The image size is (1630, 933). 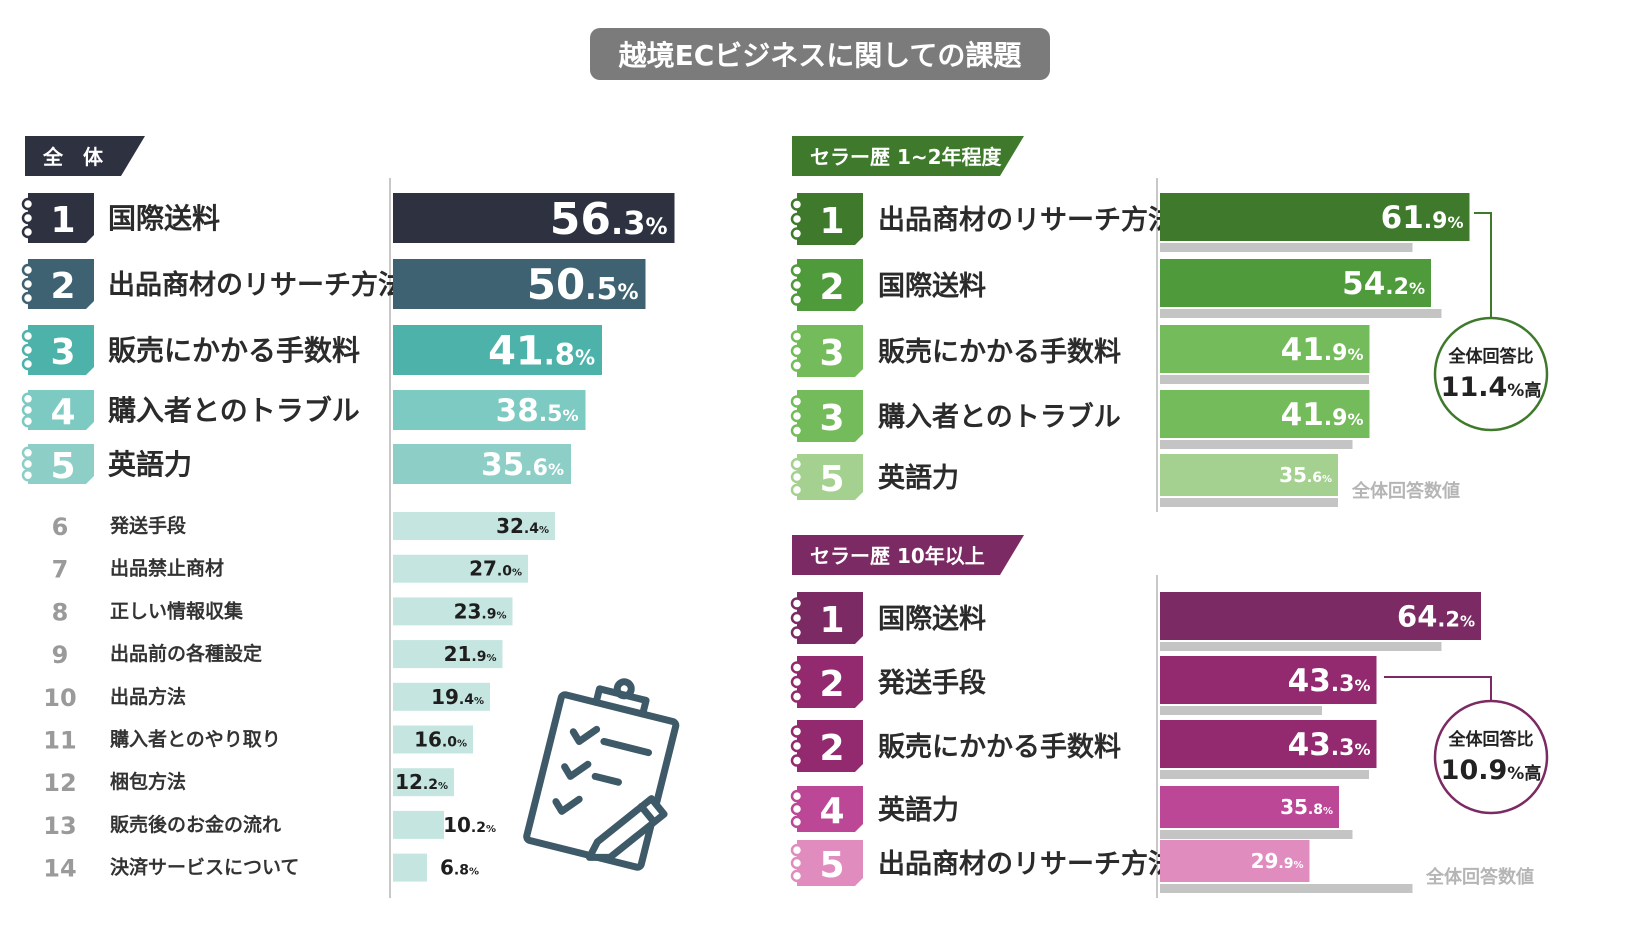 I want to click on overall-item-1-rank: 1, so click(x=62, y=220).